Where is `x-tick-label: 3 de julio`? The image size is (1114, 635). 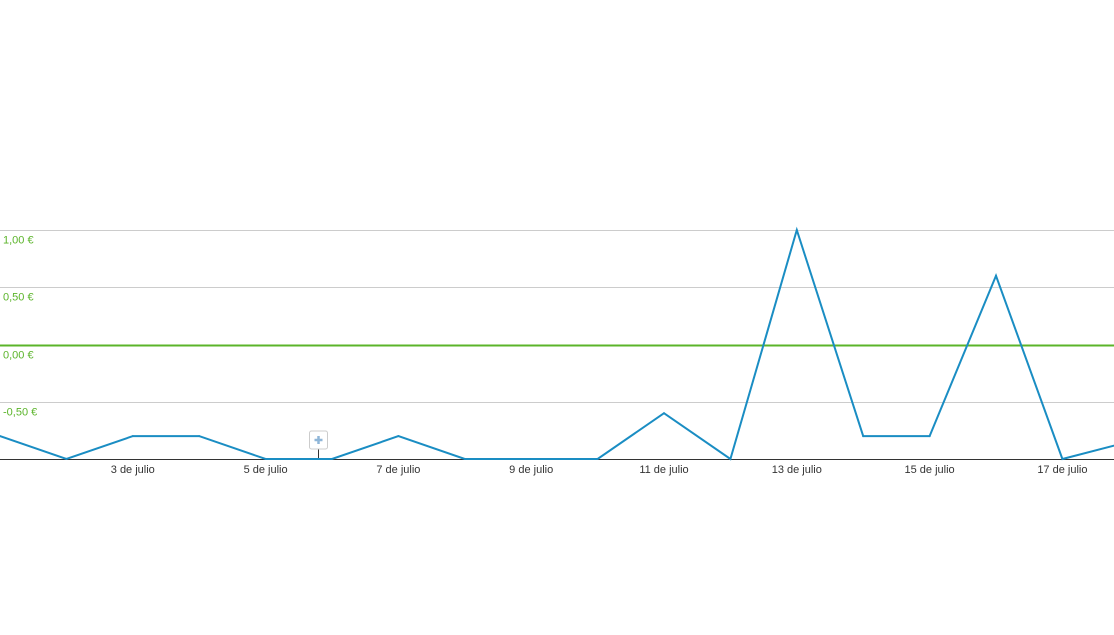
x-tick-label: 3 de julio is located at coordinates (133, 470).